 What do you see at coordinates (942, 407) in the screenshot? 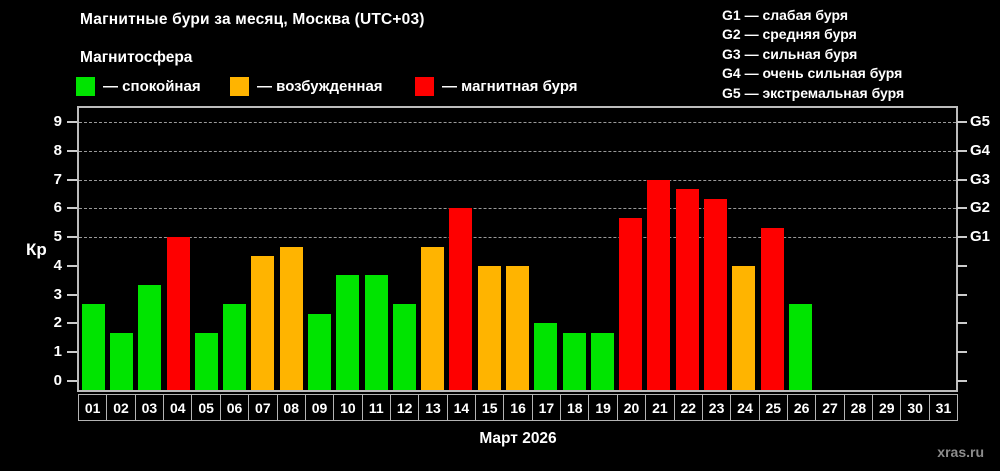
I see `day-cell-31: 31` at bounding box center [942, 407].